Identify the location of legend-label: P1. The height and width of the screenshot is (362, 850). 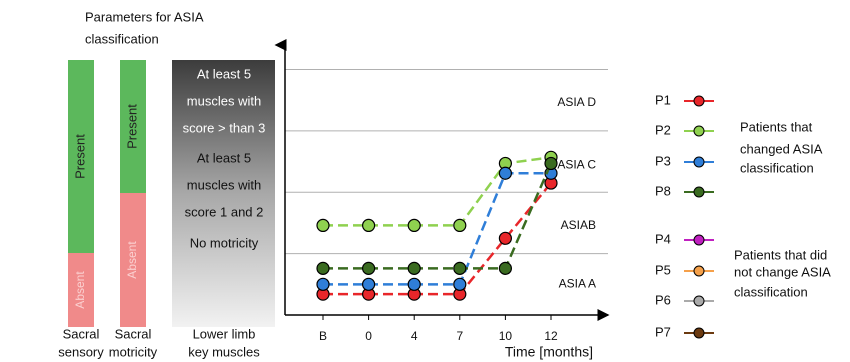
(663, 99).